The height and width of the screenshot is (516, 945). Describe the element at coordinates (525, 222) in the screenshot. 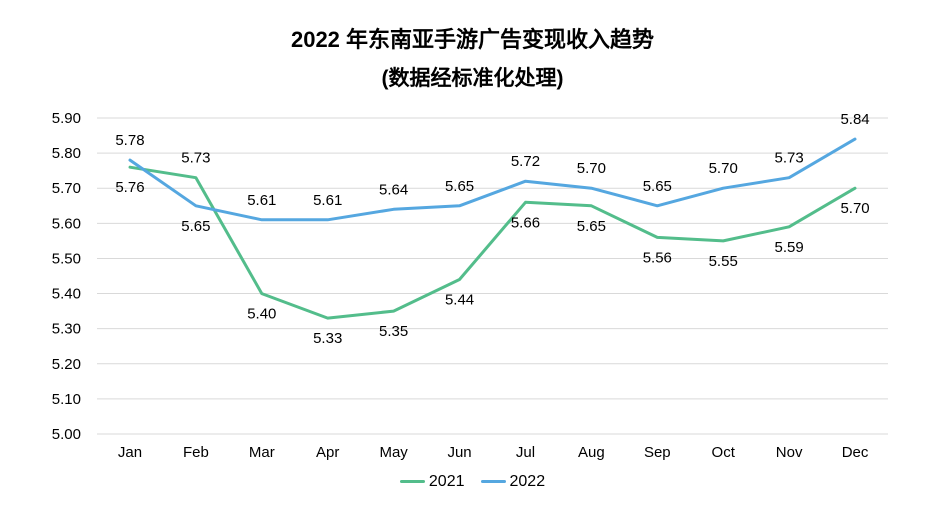

I see `data-label-2021: 5.66` at that location.